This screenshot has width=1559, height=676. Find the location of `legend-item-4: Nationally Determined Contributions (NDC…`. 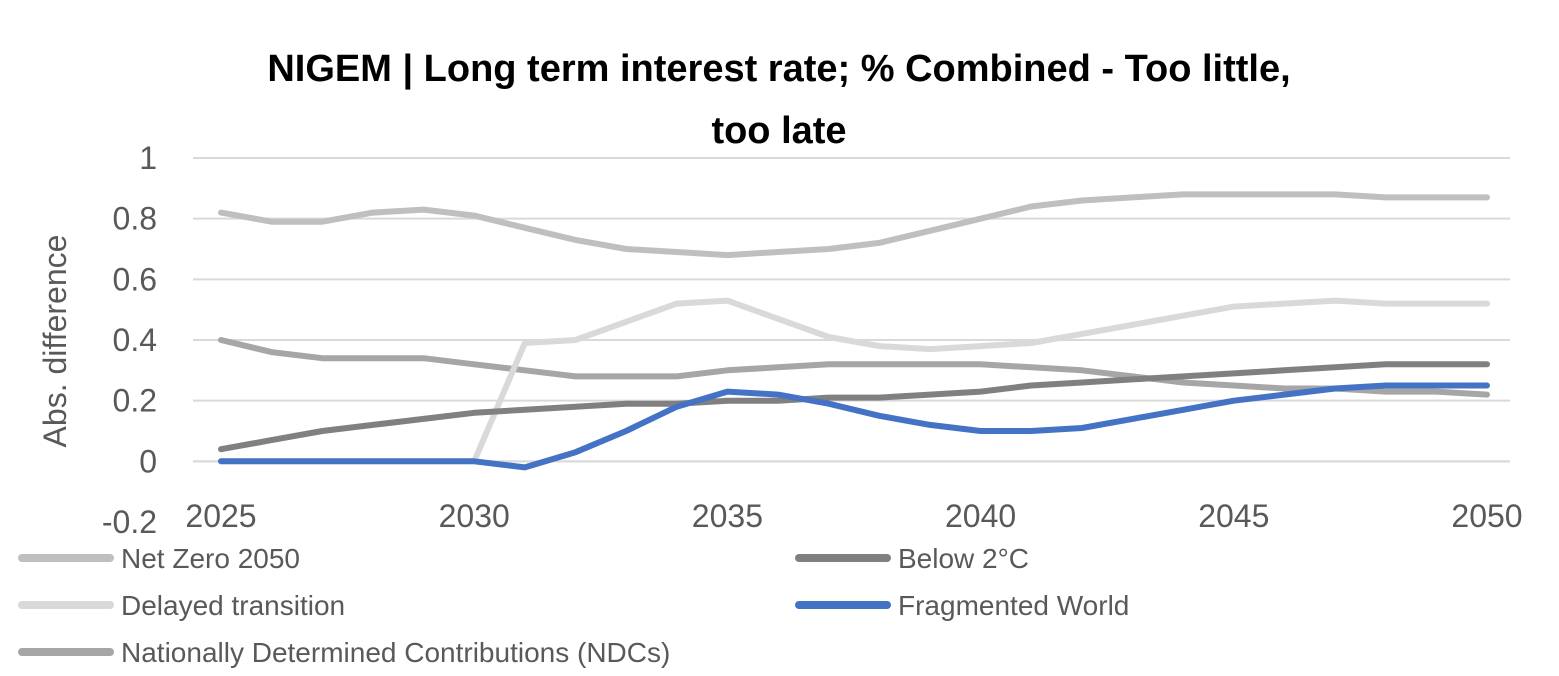

legend-item-4: Nationally Determined Contributions (NDC… is located at coordinates (344, 652).